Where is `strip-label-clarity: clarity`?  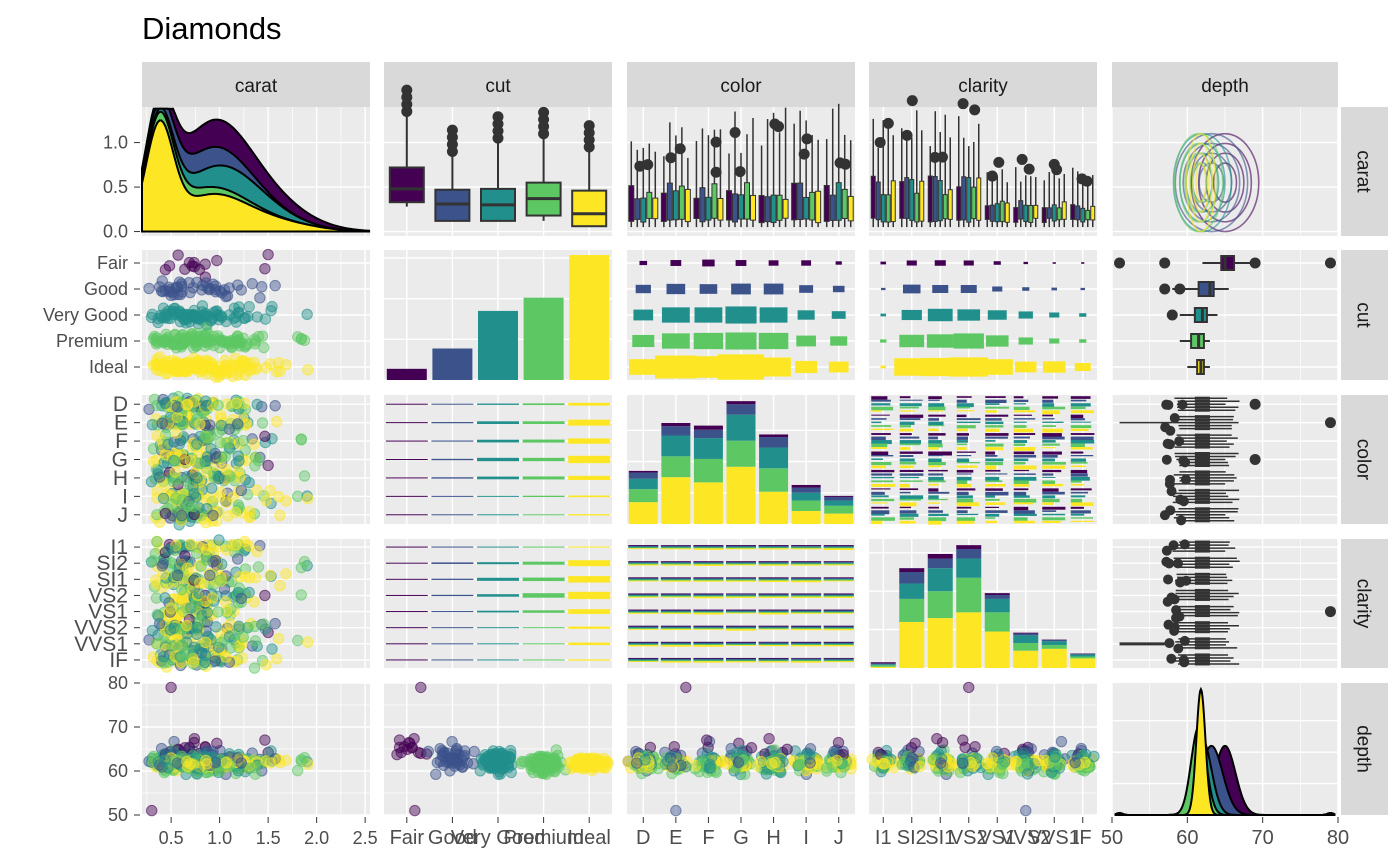
strip-label-clarity: clarity is located at coordinates (983, 86).